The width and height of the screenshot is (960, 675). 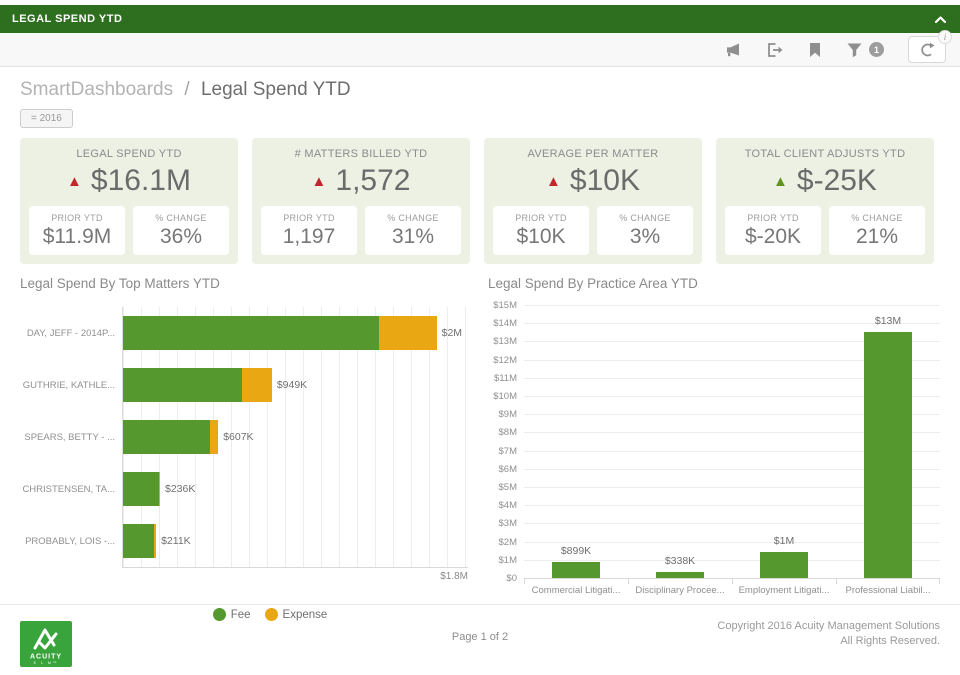 What do you see at coordinates (576, 550) in the screenshot?
I see `column-value-label: $899K` at bounding box center [576, 550].